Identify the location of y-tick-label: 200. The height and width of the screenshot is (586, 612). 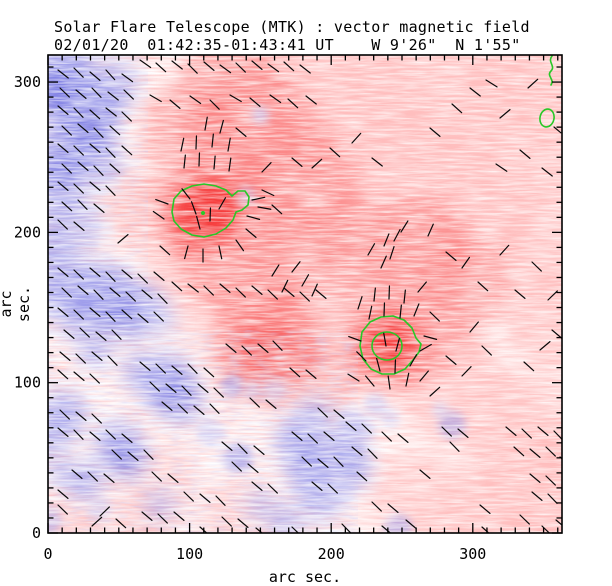
(27, 232).